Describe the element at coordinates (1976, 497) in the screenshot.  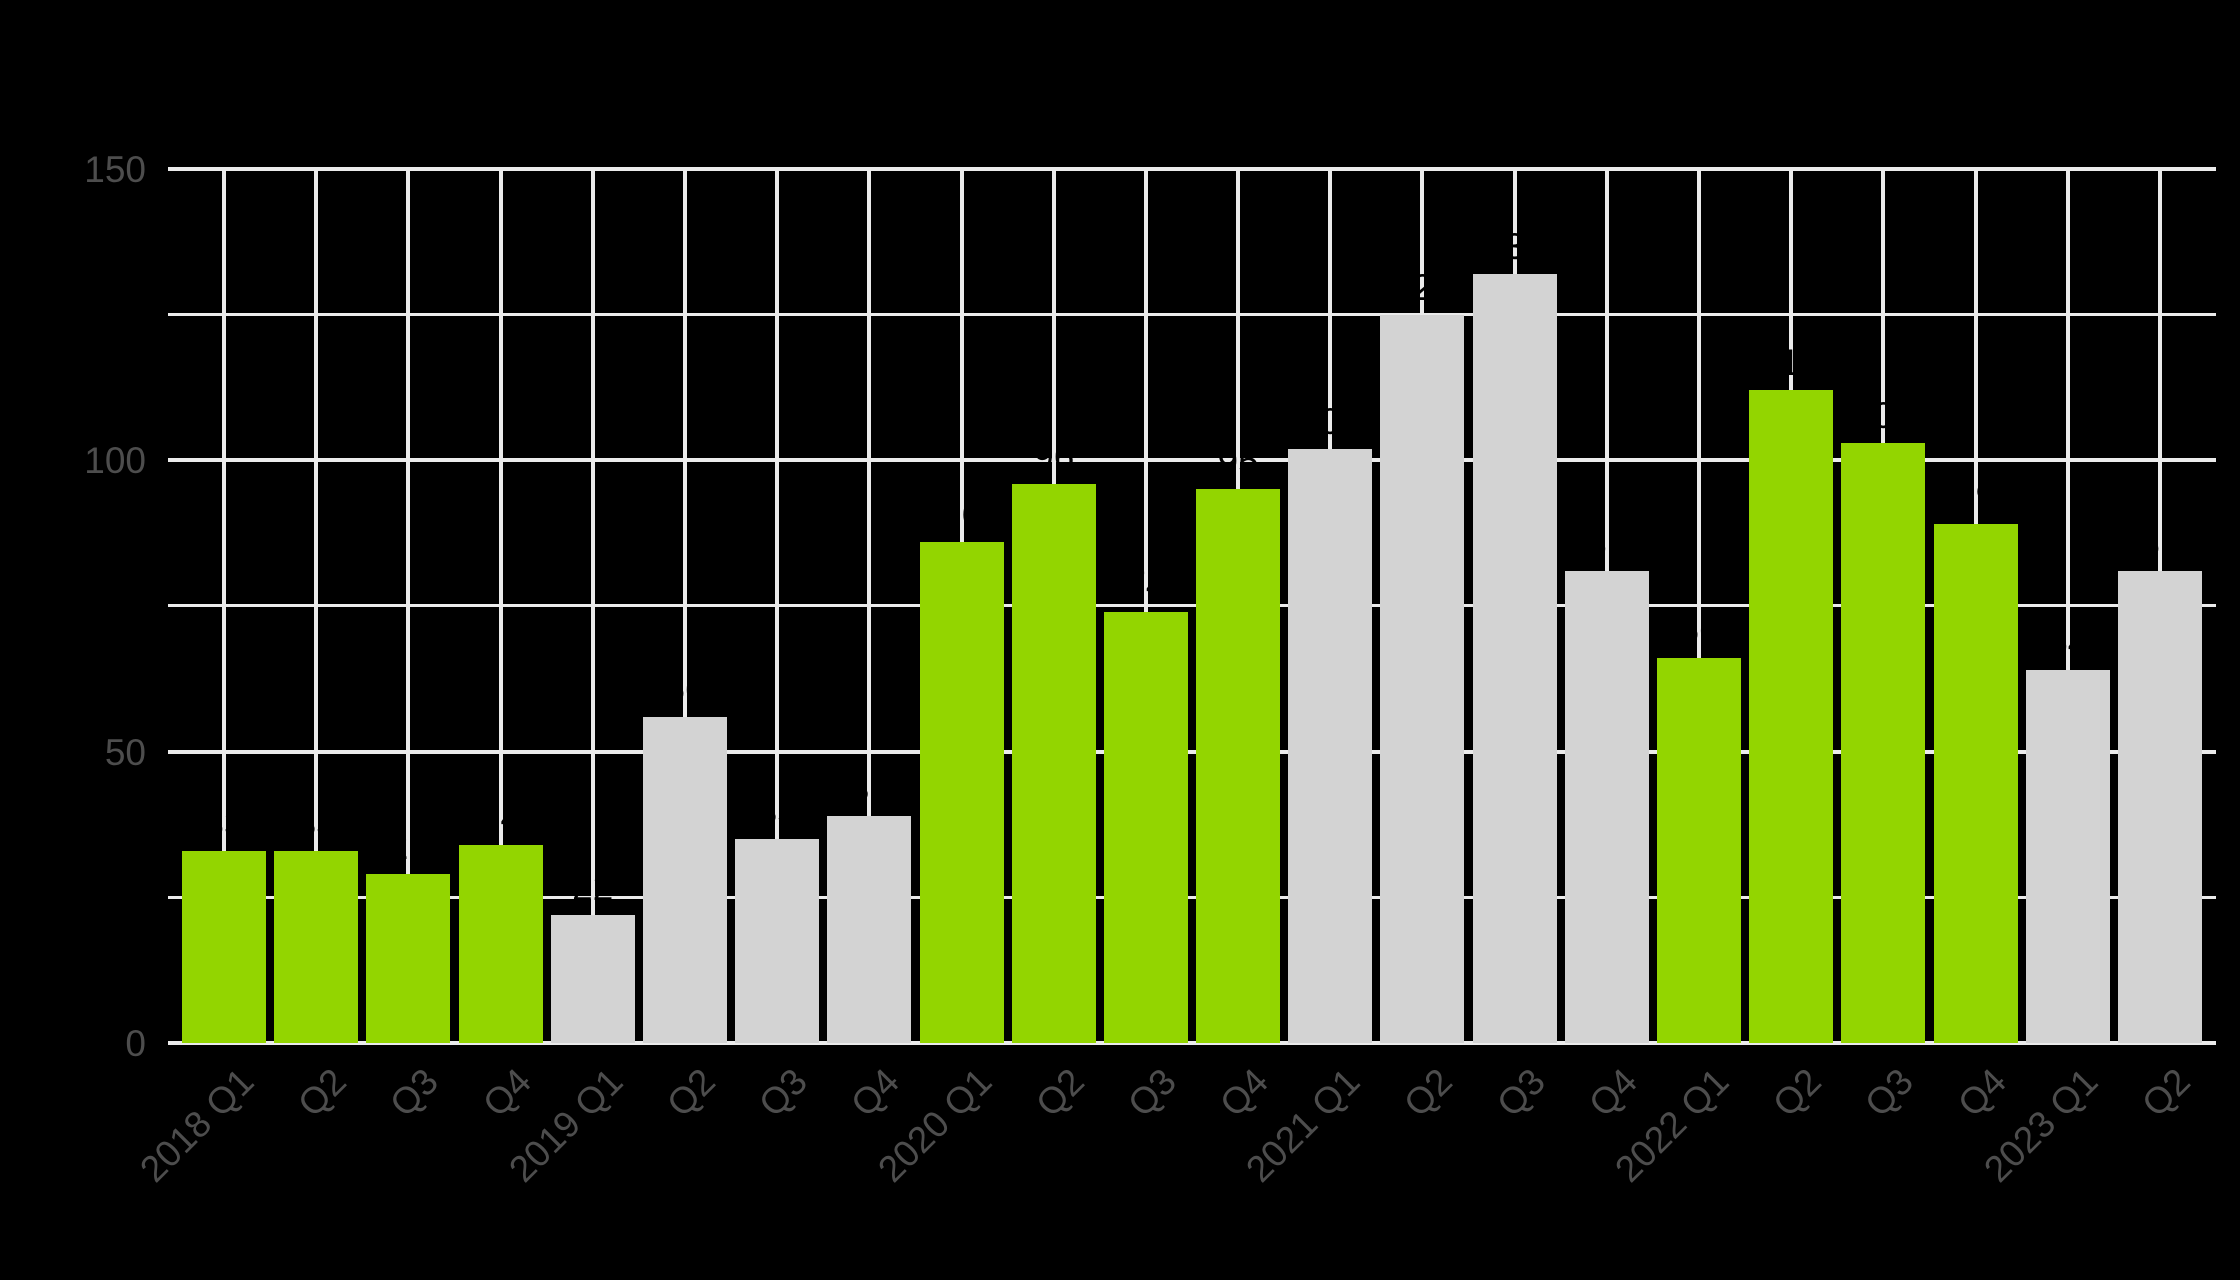
I see `data-label: 89` at that location.